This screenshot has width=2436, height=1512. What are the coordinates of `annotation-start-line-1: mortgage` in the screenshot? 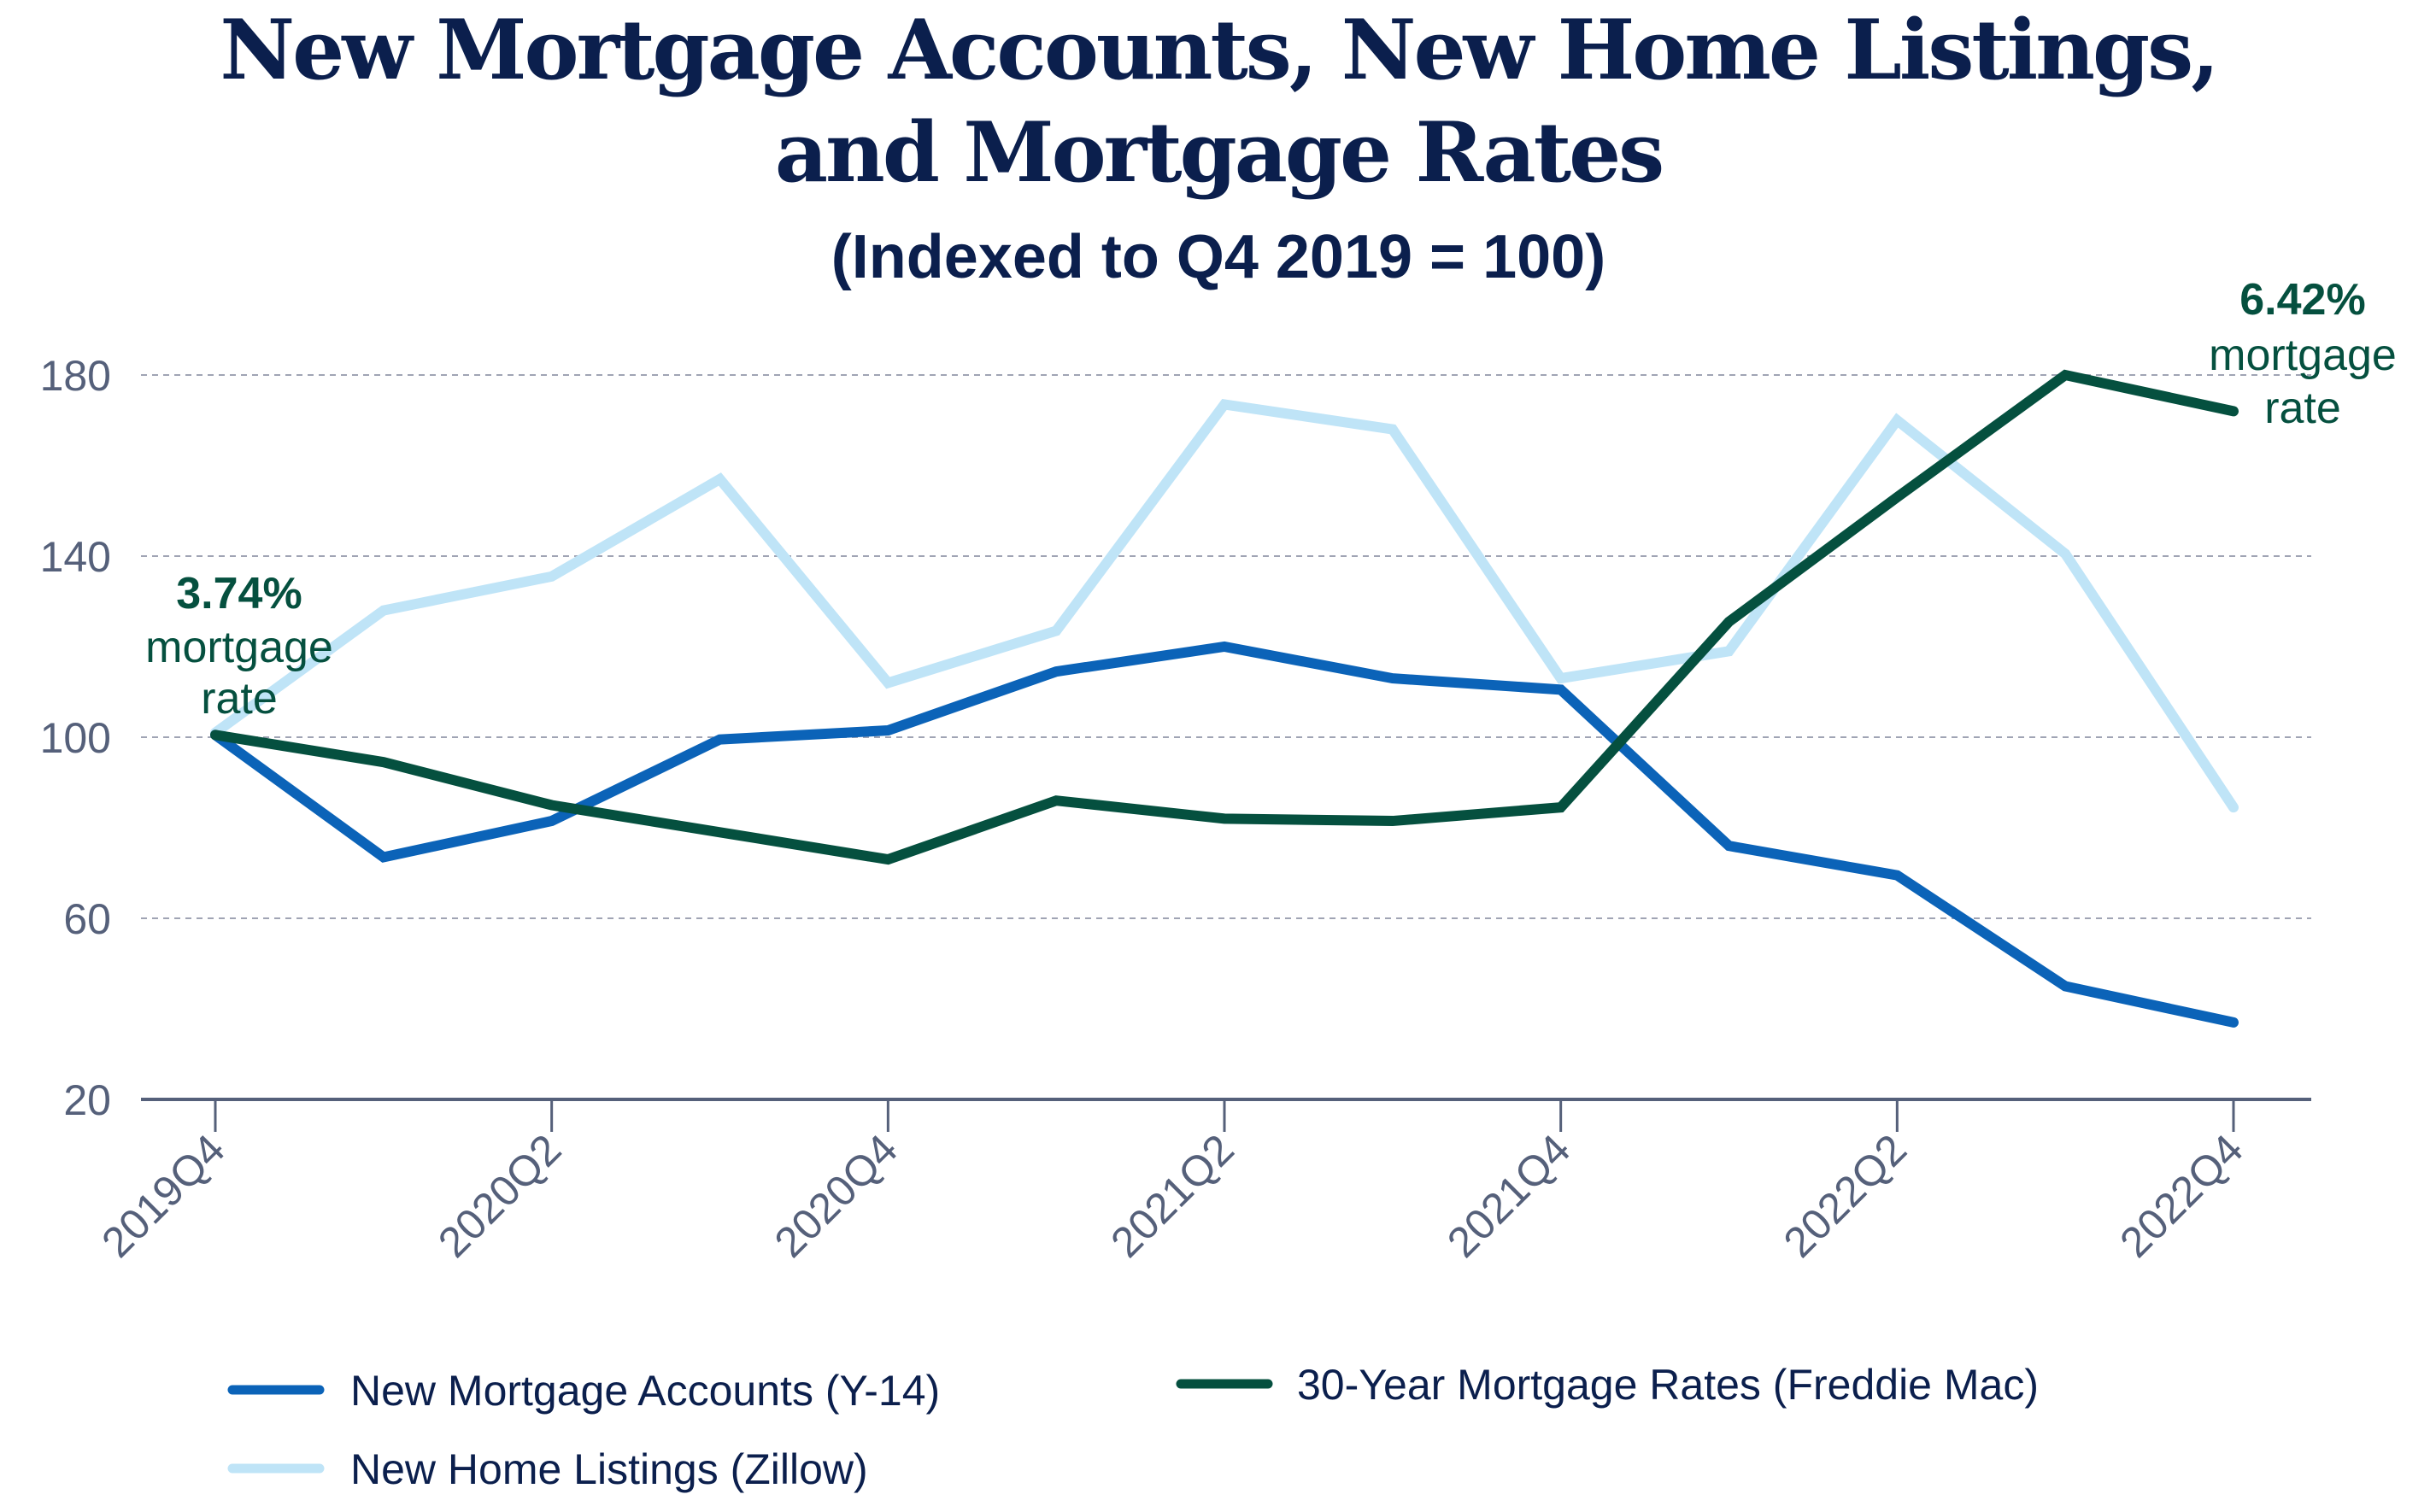 It's located at (239, 647).